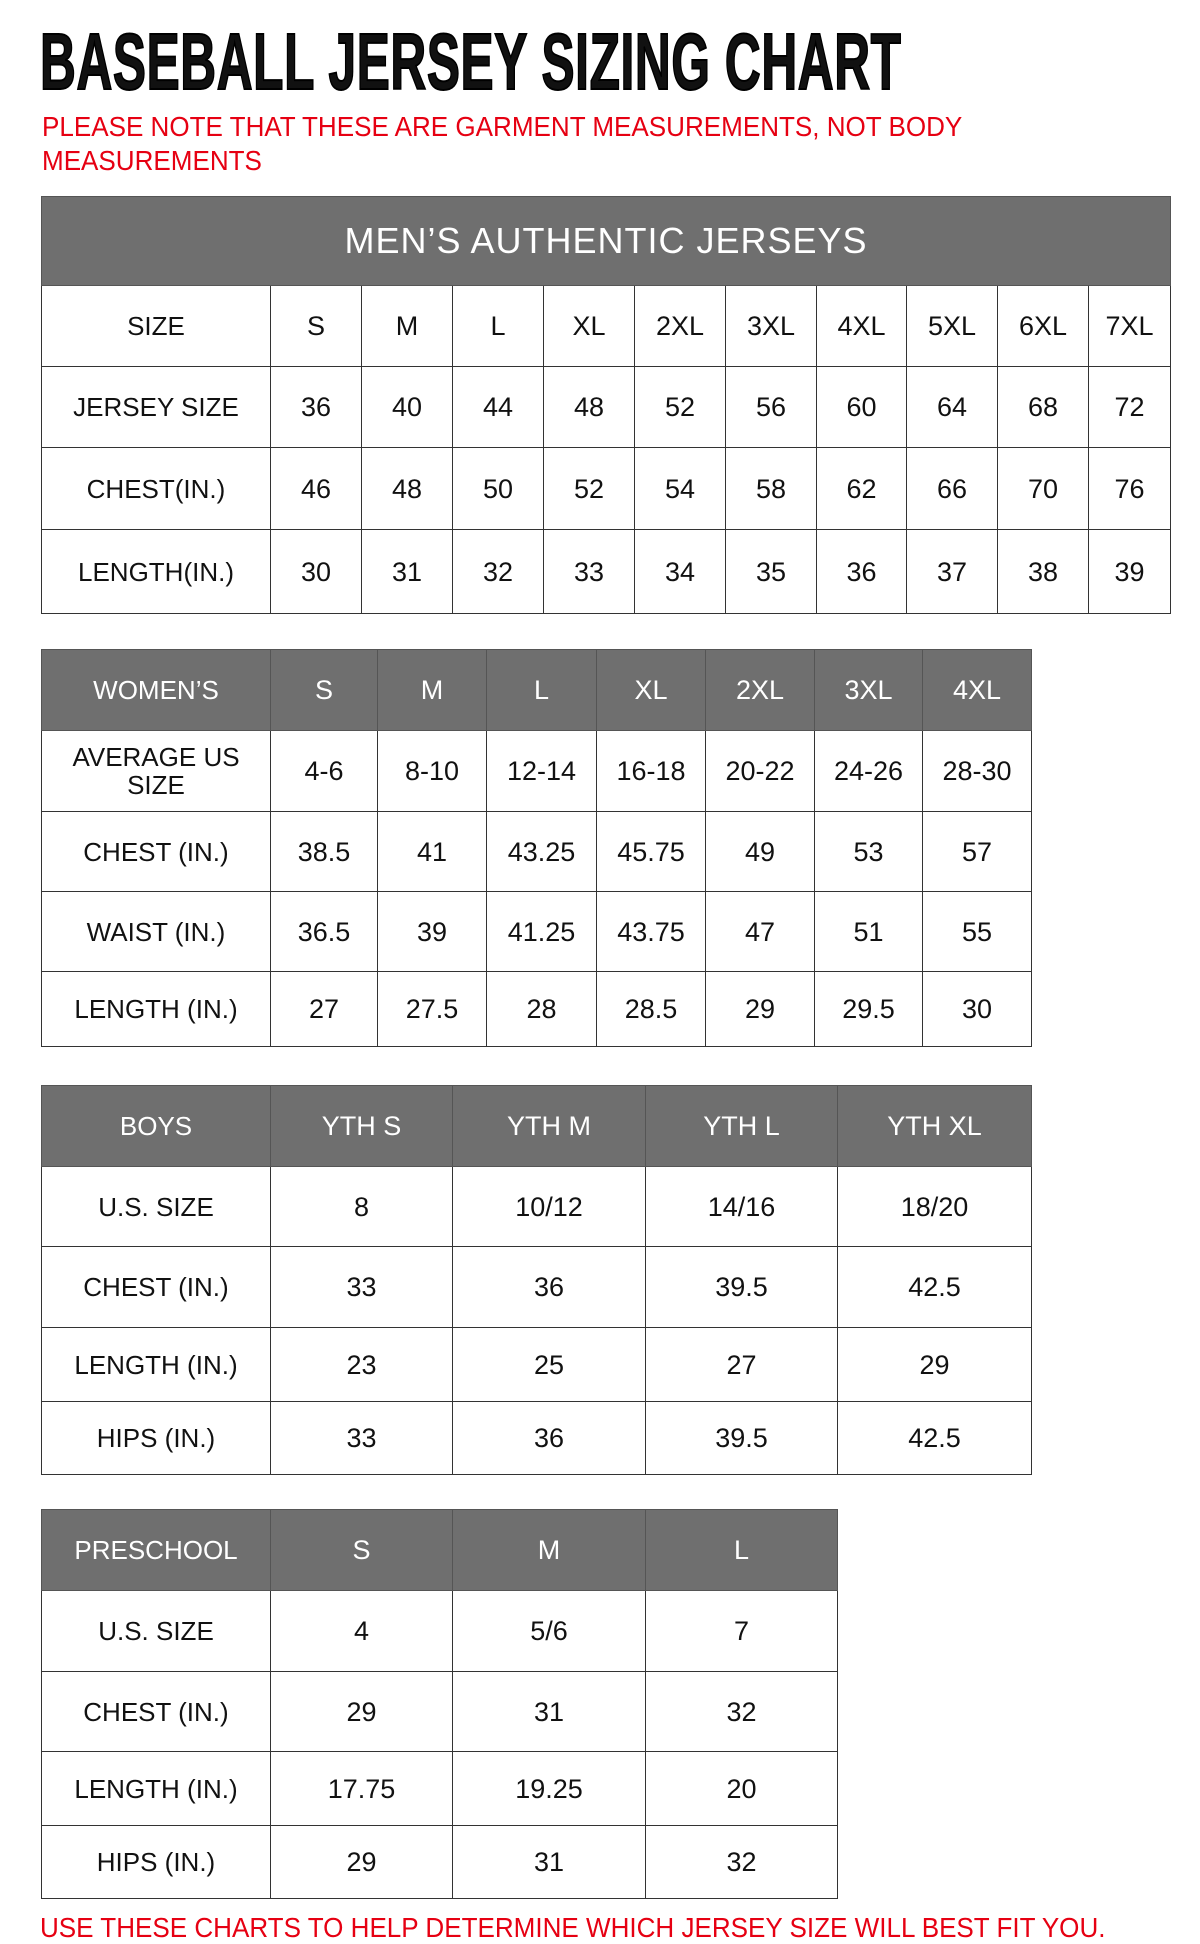 The image size is (1200, 1944). Describe the element at coordinates (1043, 326) in the screenshot. I see `size-header: 6XL` at that location.